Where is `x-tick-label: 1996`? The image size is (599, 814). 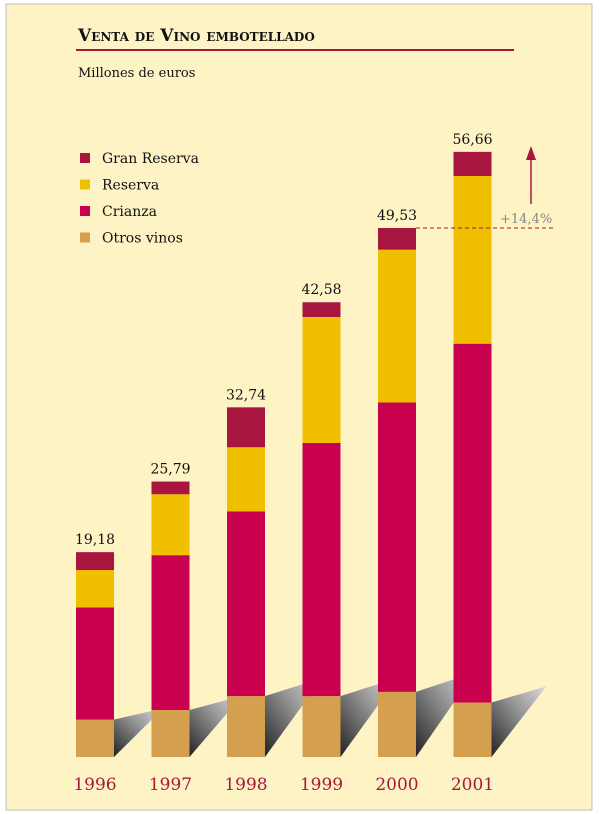 x-tick-label: 1996 is located at coordinates (94, 785).